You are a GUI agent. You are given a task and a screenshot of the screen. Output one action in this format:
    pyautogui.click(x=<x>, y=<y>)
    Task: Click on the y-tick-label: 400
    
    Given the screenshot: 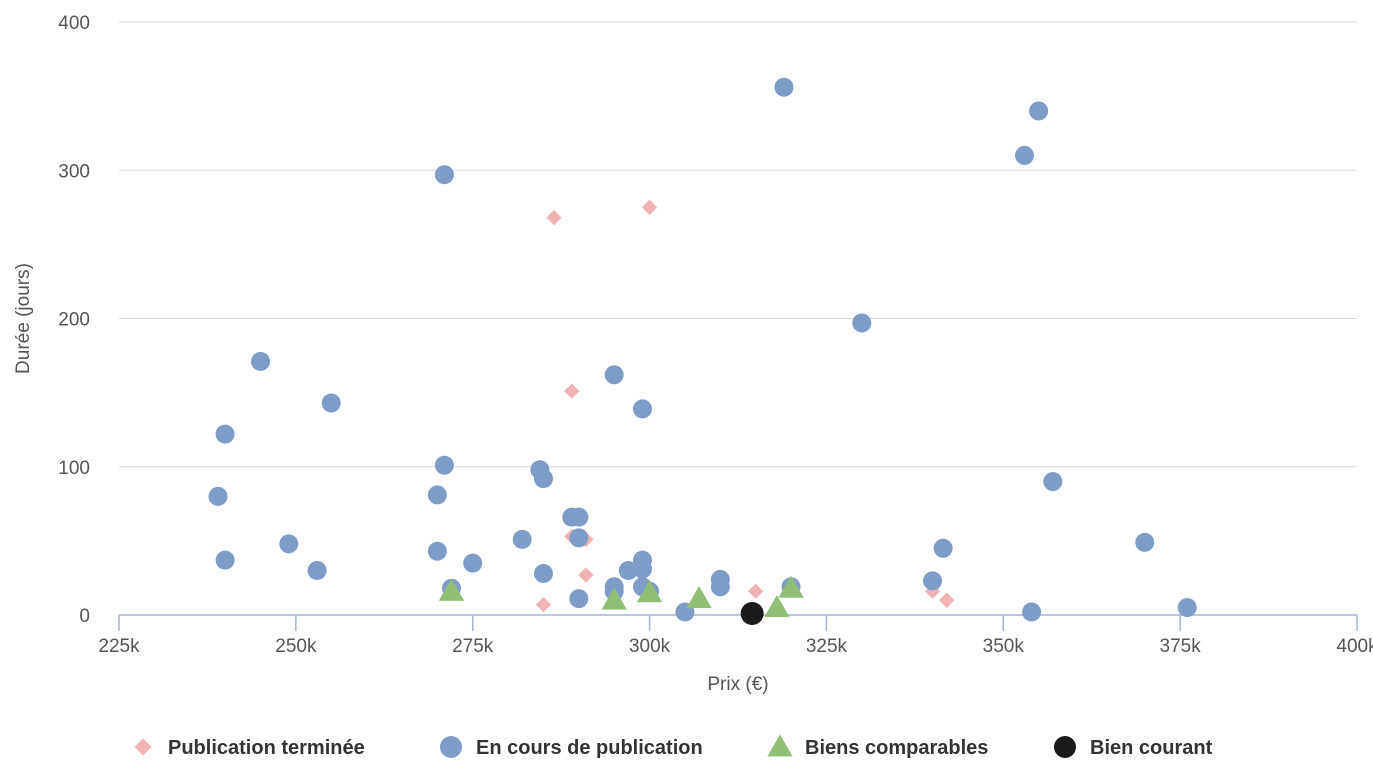 What is the action you would take?
    pyautogui.click(x=74, y=23)
    